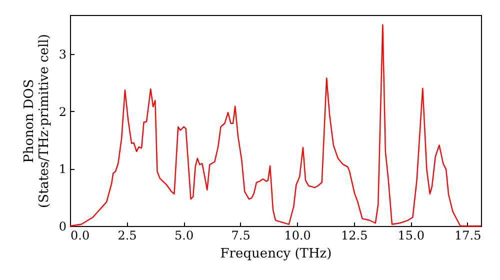  What do you see at coordinates (62, 169) in the screenshot?
I see `y-tick-label: 1` at bounding box center [62, 169].